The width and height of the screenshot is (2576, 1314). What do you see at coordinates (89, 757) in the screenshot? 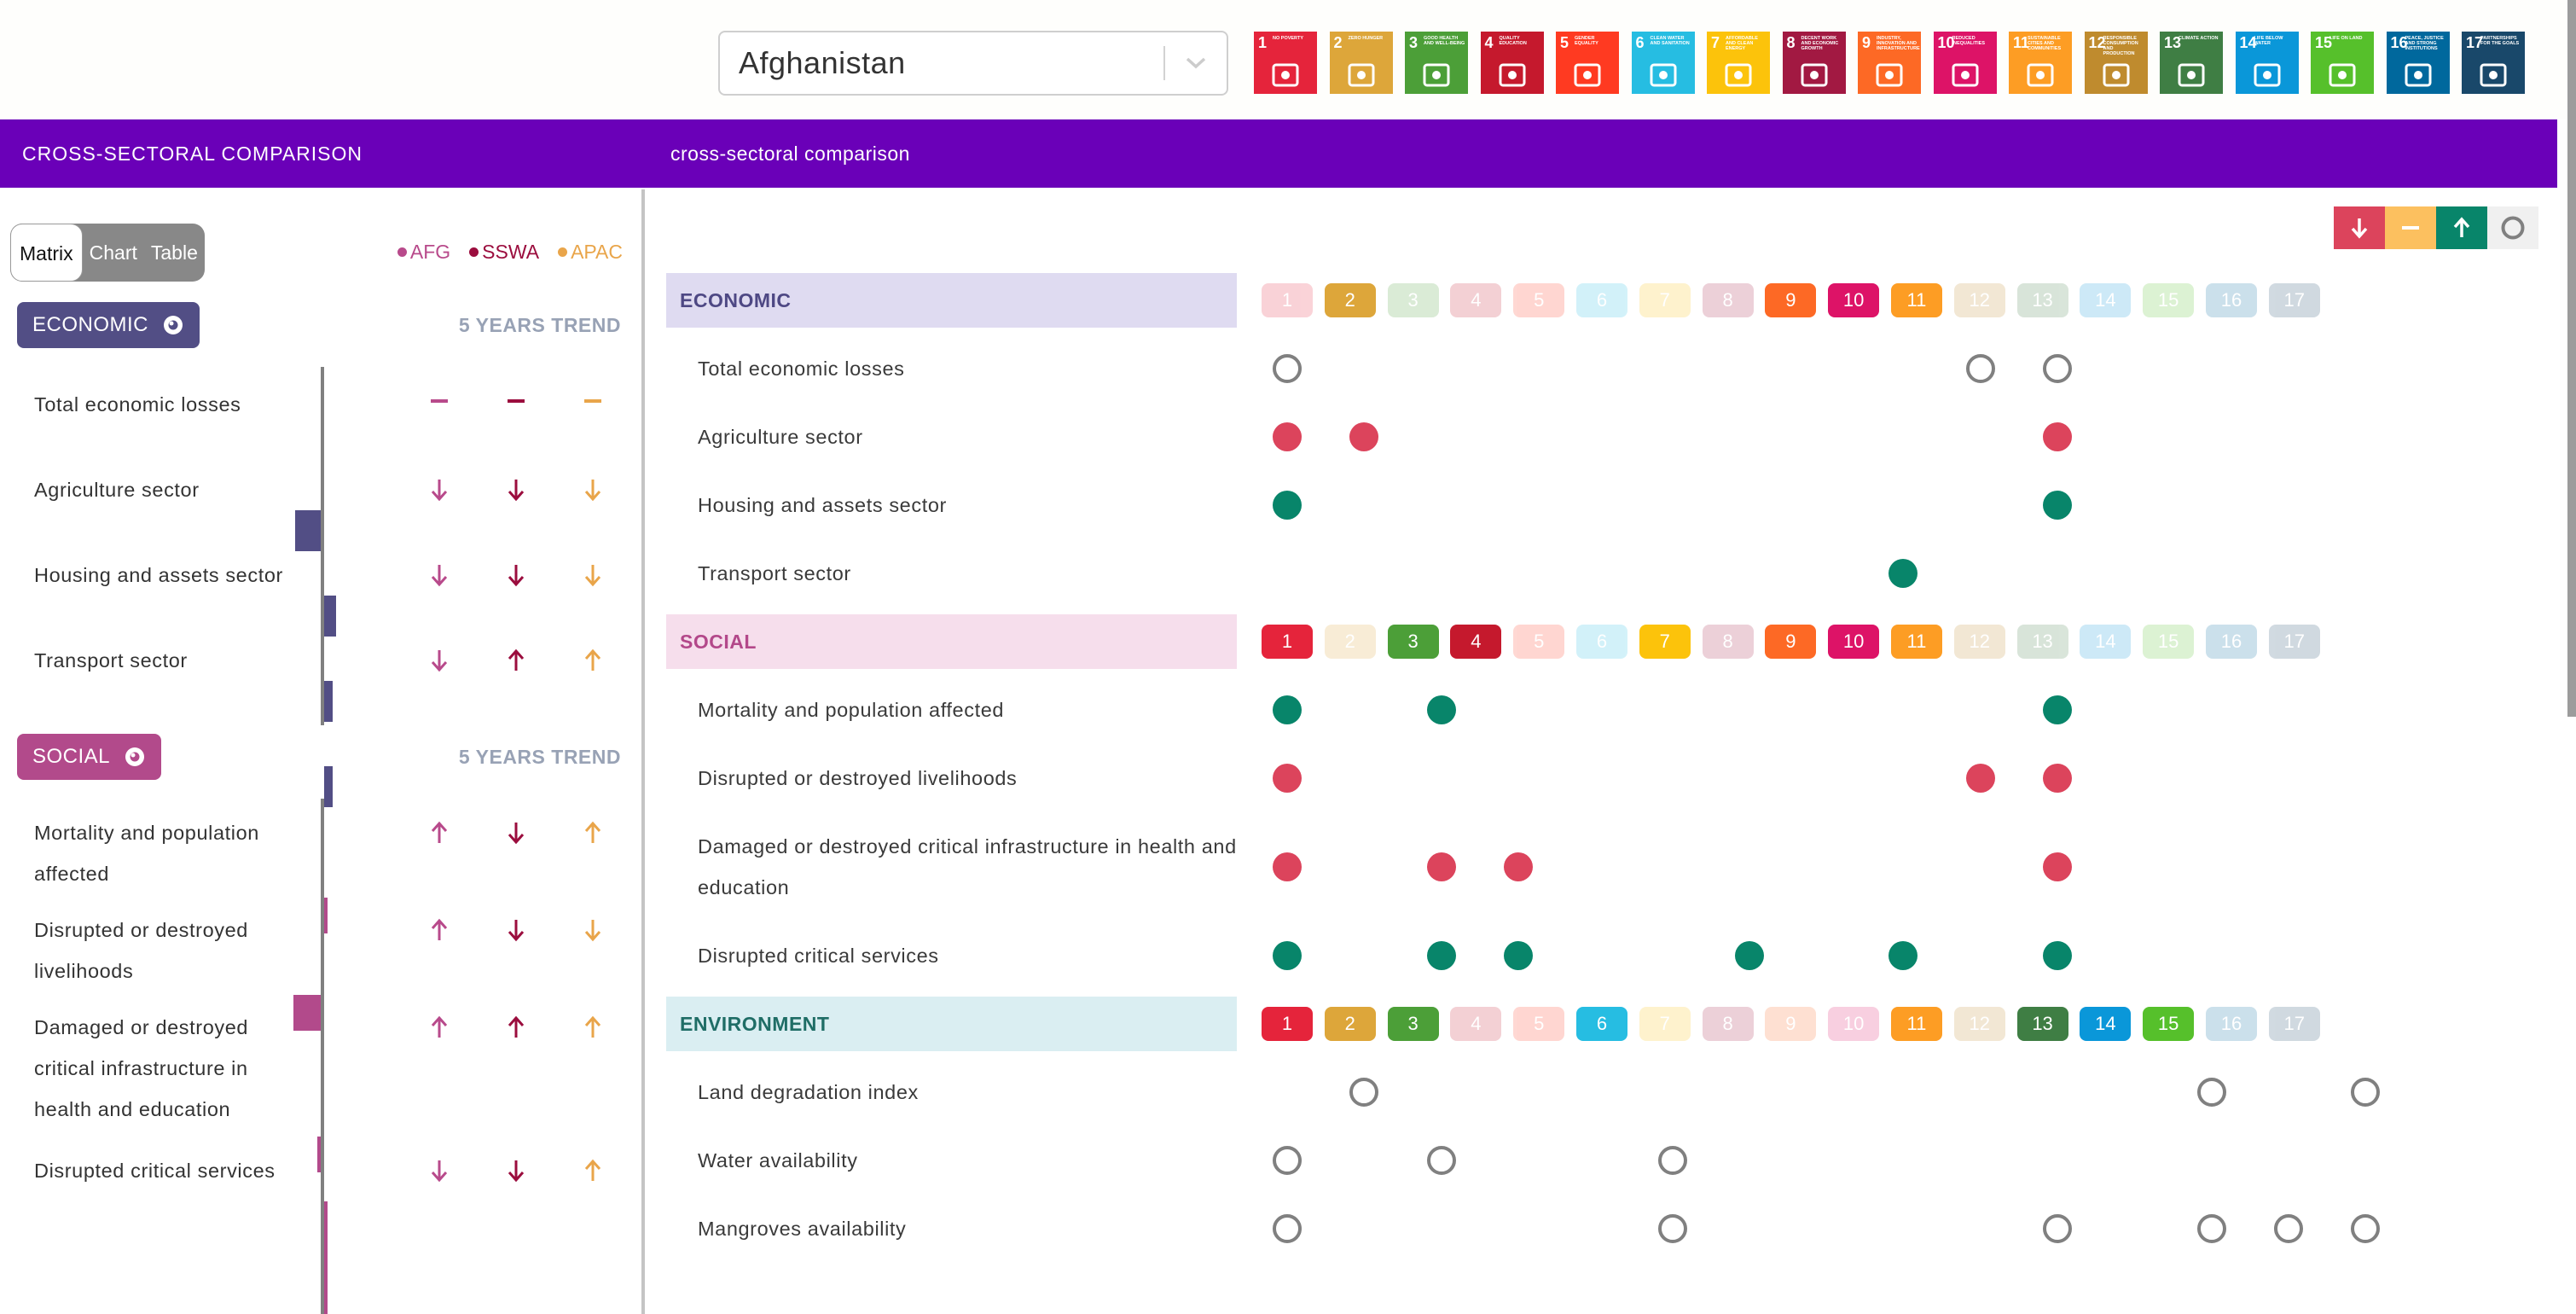
I see `category-social-toggle: SOCIAL` at bounding box center [89, 757].